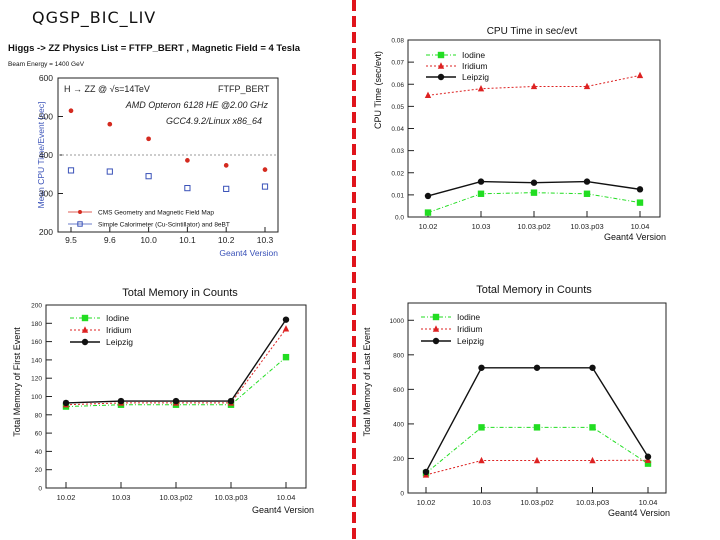 This screenshot has height=540, width=720. Describe the element at coordinates (397, 41) in the screenshot. I see `y-tick-label: 0.08` at that location.